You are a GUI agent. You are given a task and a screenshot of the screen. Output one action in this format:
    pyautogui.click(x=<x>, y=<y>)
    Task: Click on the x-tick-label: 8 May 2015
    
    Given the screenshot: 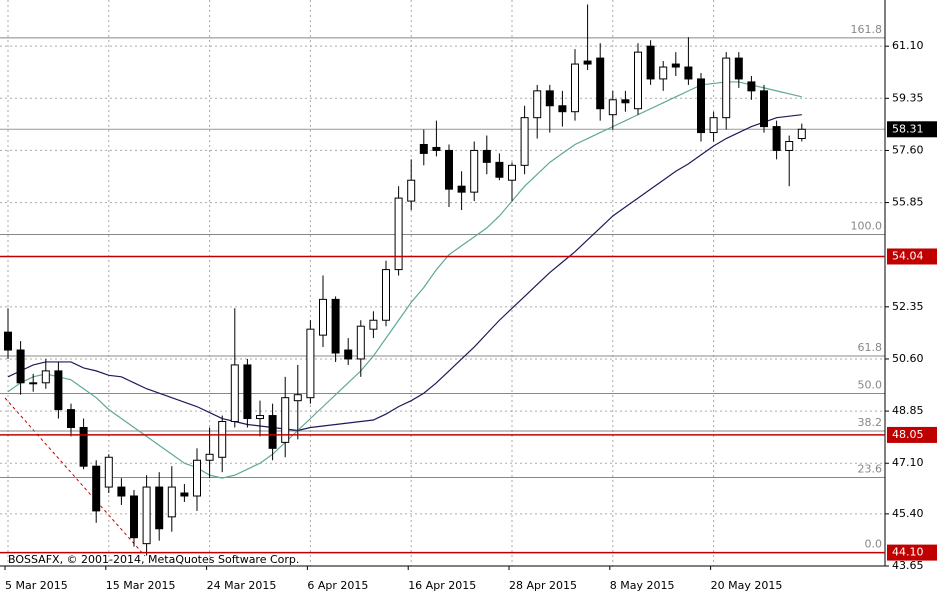 What is the action you would take?
    pyautogui.click(x=642, y=585)
    